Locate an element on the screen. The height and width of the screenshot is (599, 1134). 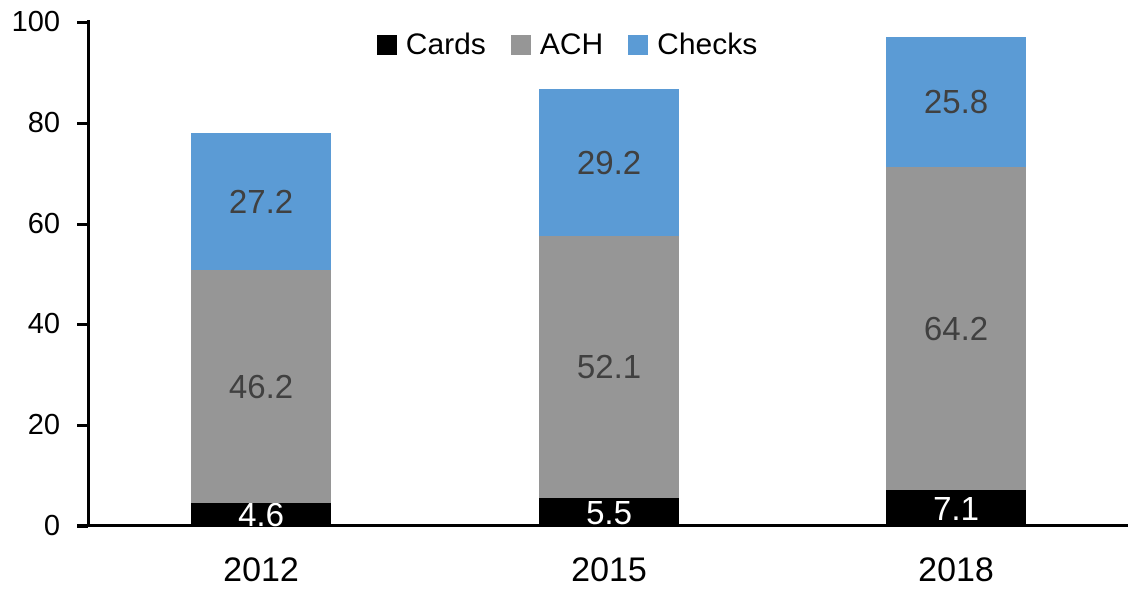
bar-segment-cards-2012: 4.6 is located at coordinates (261, 514).